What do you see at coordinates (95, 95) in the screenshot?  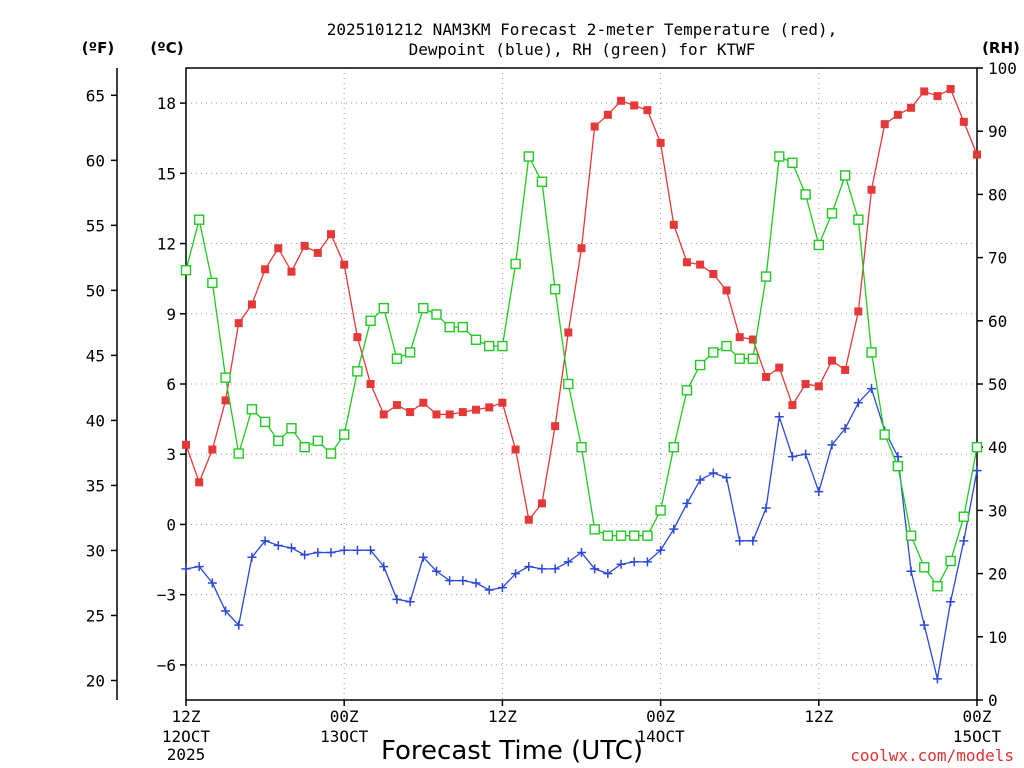 I see `fahrenheit-tick-label: 65` at bounding box center [95, 95].